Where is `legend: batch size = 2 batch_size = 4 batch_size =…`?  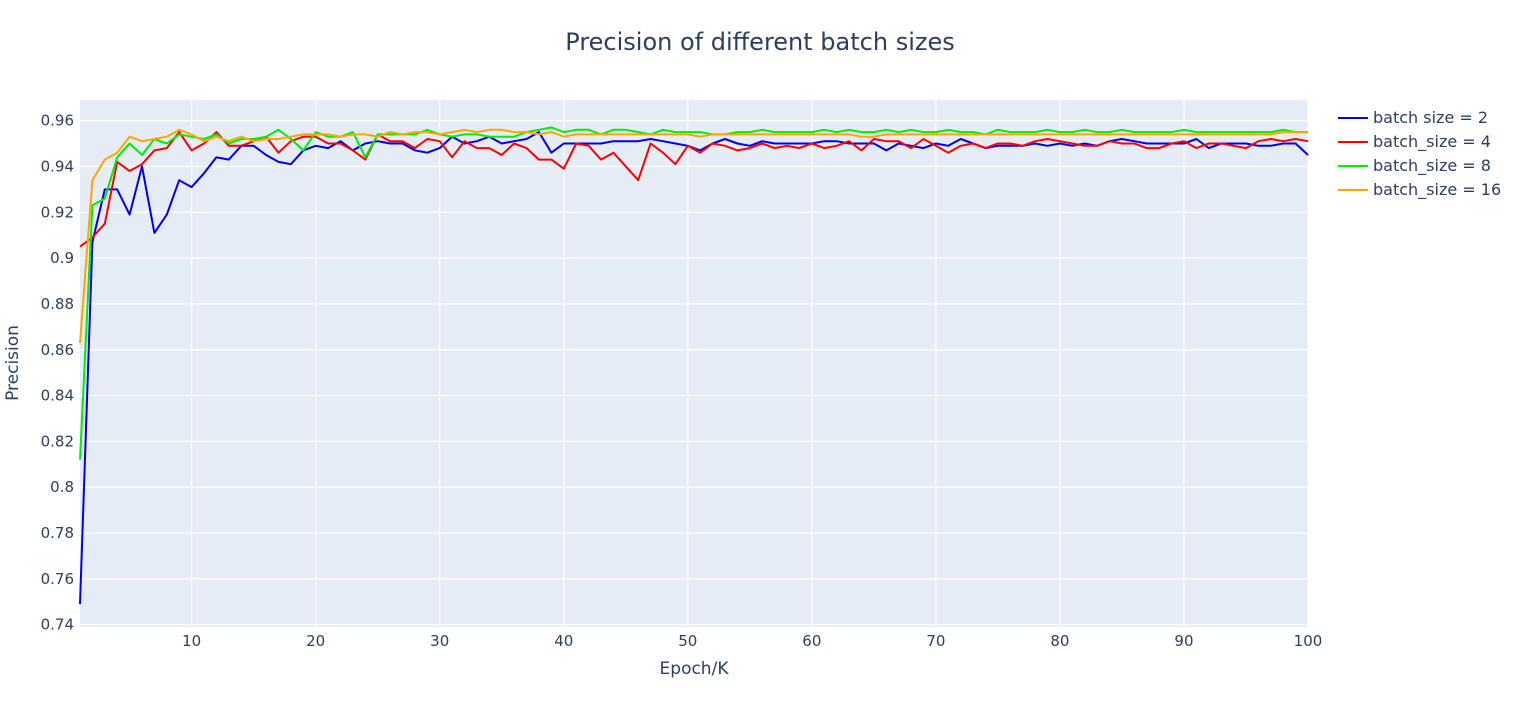 legend: batch size = 2 batch_size = 4 batch_size =… is located at coordinates (1419, 154).